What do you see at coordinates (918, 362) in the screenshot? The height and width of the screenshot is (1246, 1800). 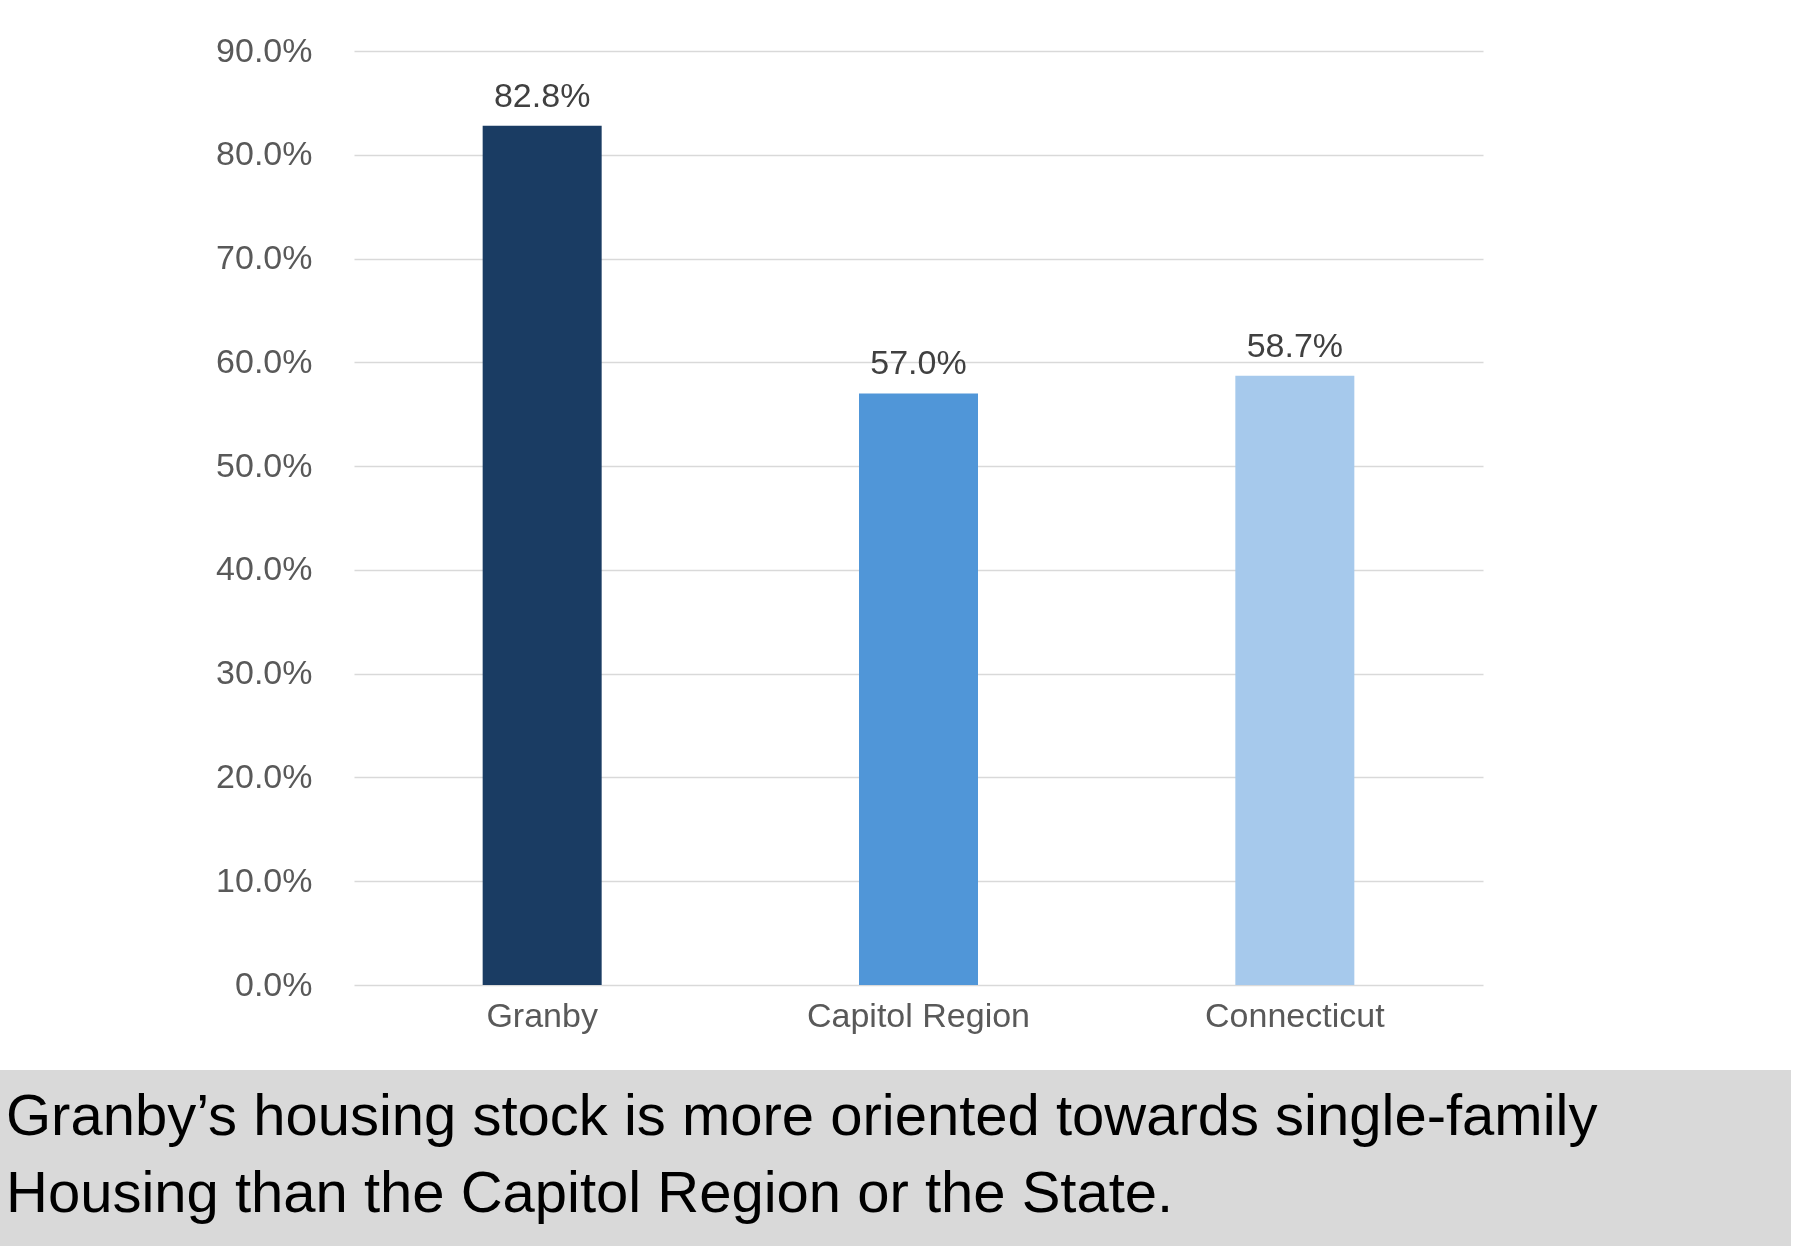 I see `data-label: 57.0%` at bounding box center [918, 362].